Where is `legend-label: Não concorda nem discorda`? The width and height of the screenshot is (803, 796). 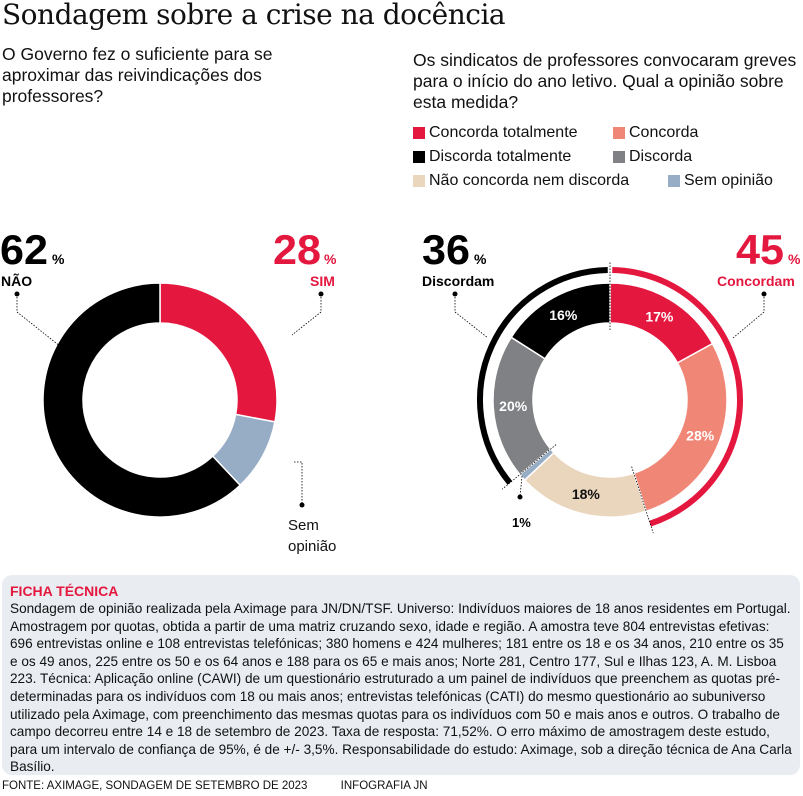 legend-label: Não concorda nem discorda is located at coordinates (529, 180).